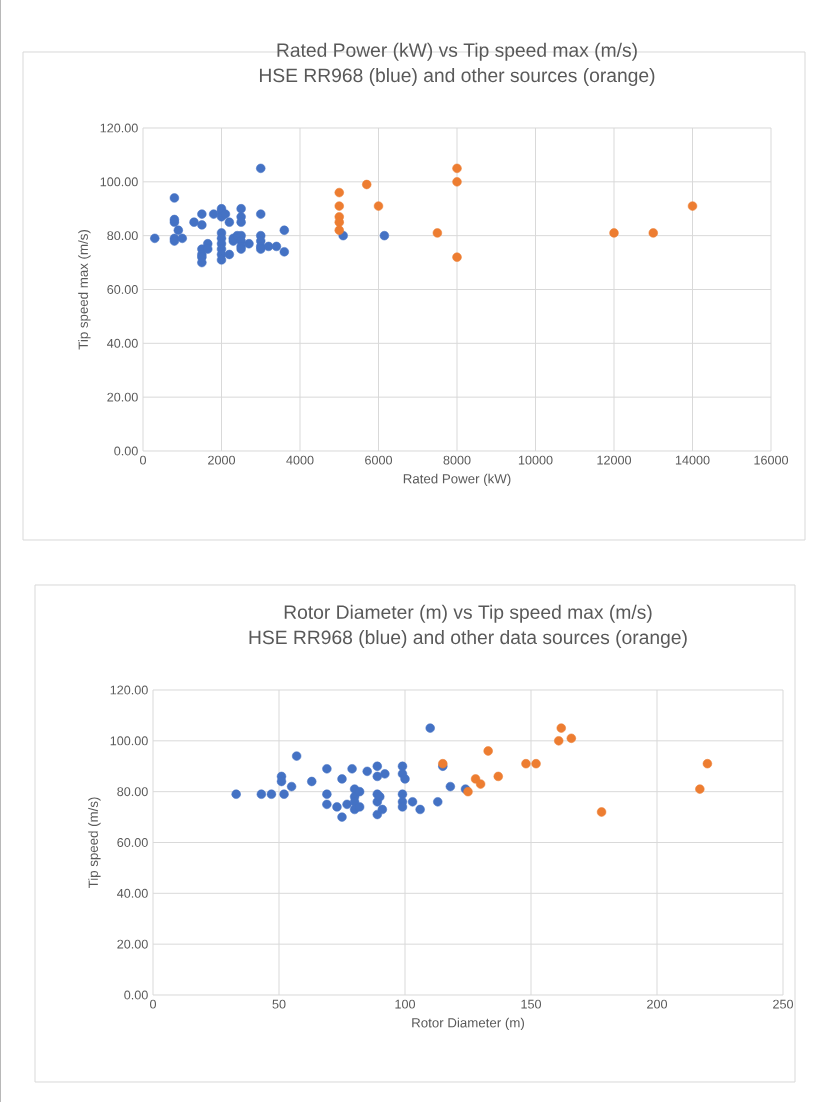 The height and width of the screenshot is (1102, 826). What do you see at coordinates (457, 51) in the screenshot?
I see `chart-title: Rated Power (kW) vs Tip speed max (m/s)` at bounding box center [457, 51].